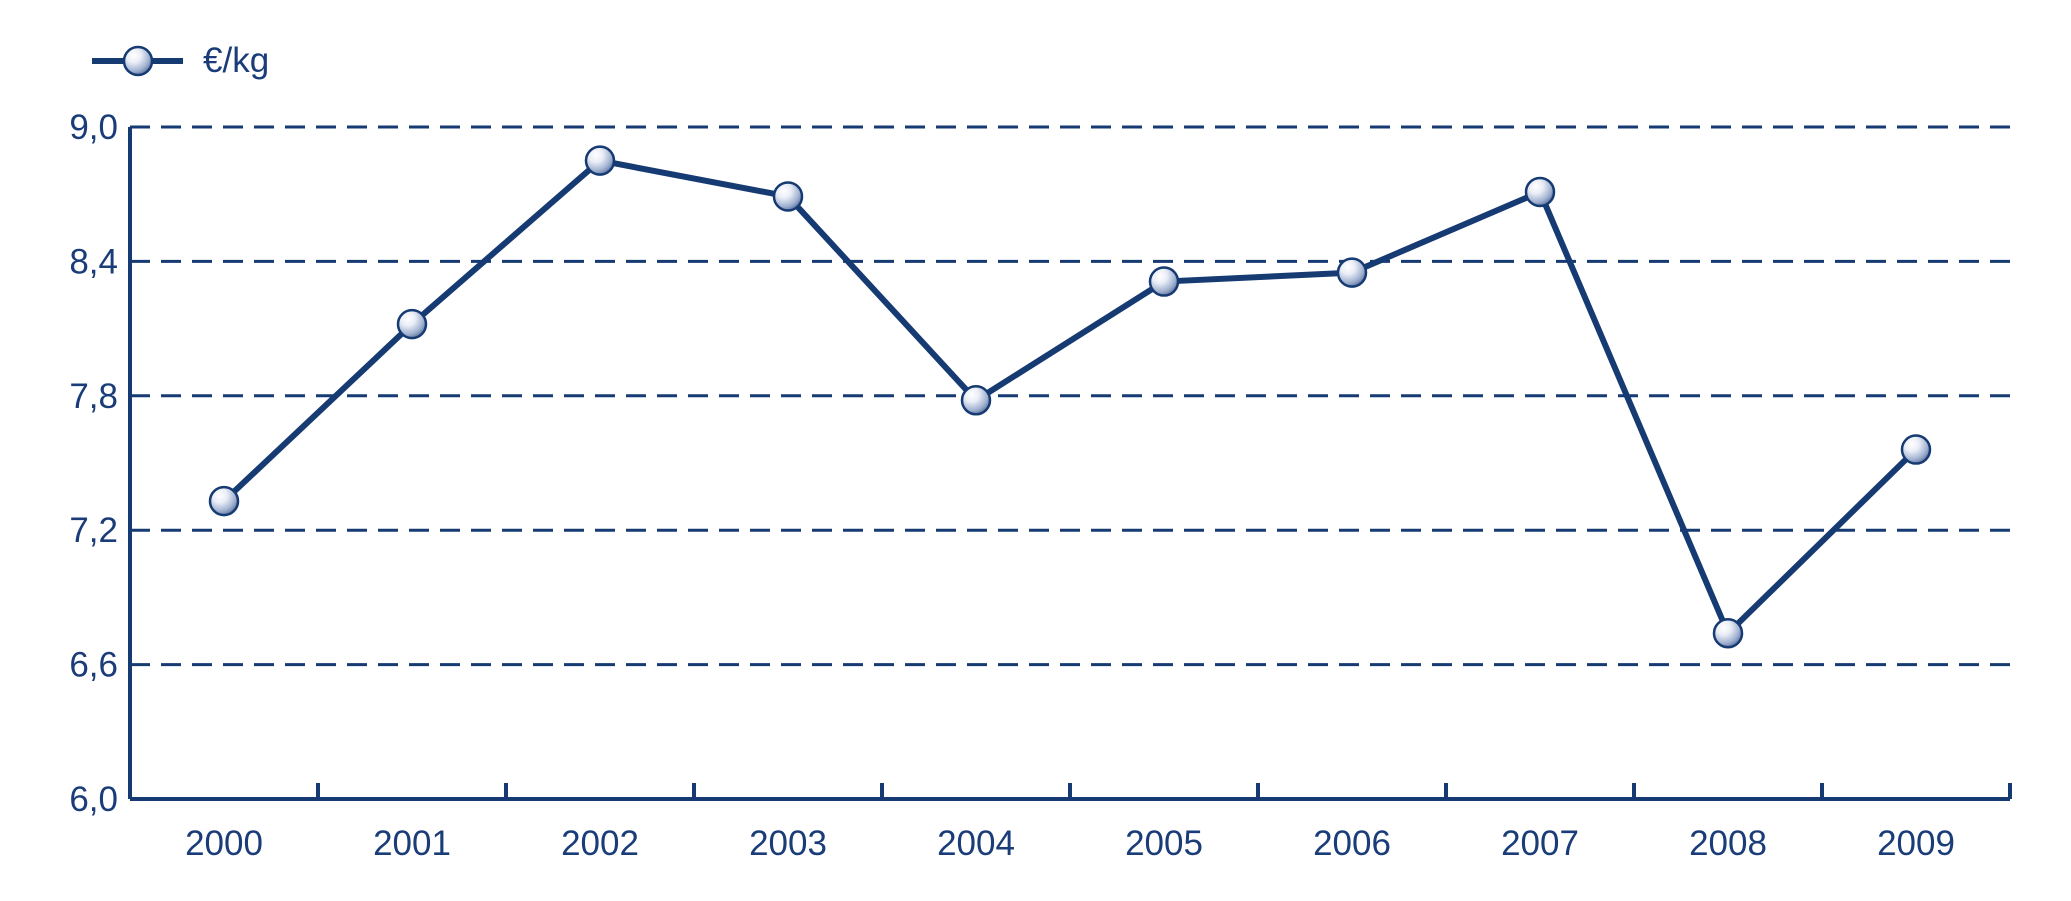  Describe the element at coordinates (1540, 192) in the screenshot. I see `data-point-2007` at that location.